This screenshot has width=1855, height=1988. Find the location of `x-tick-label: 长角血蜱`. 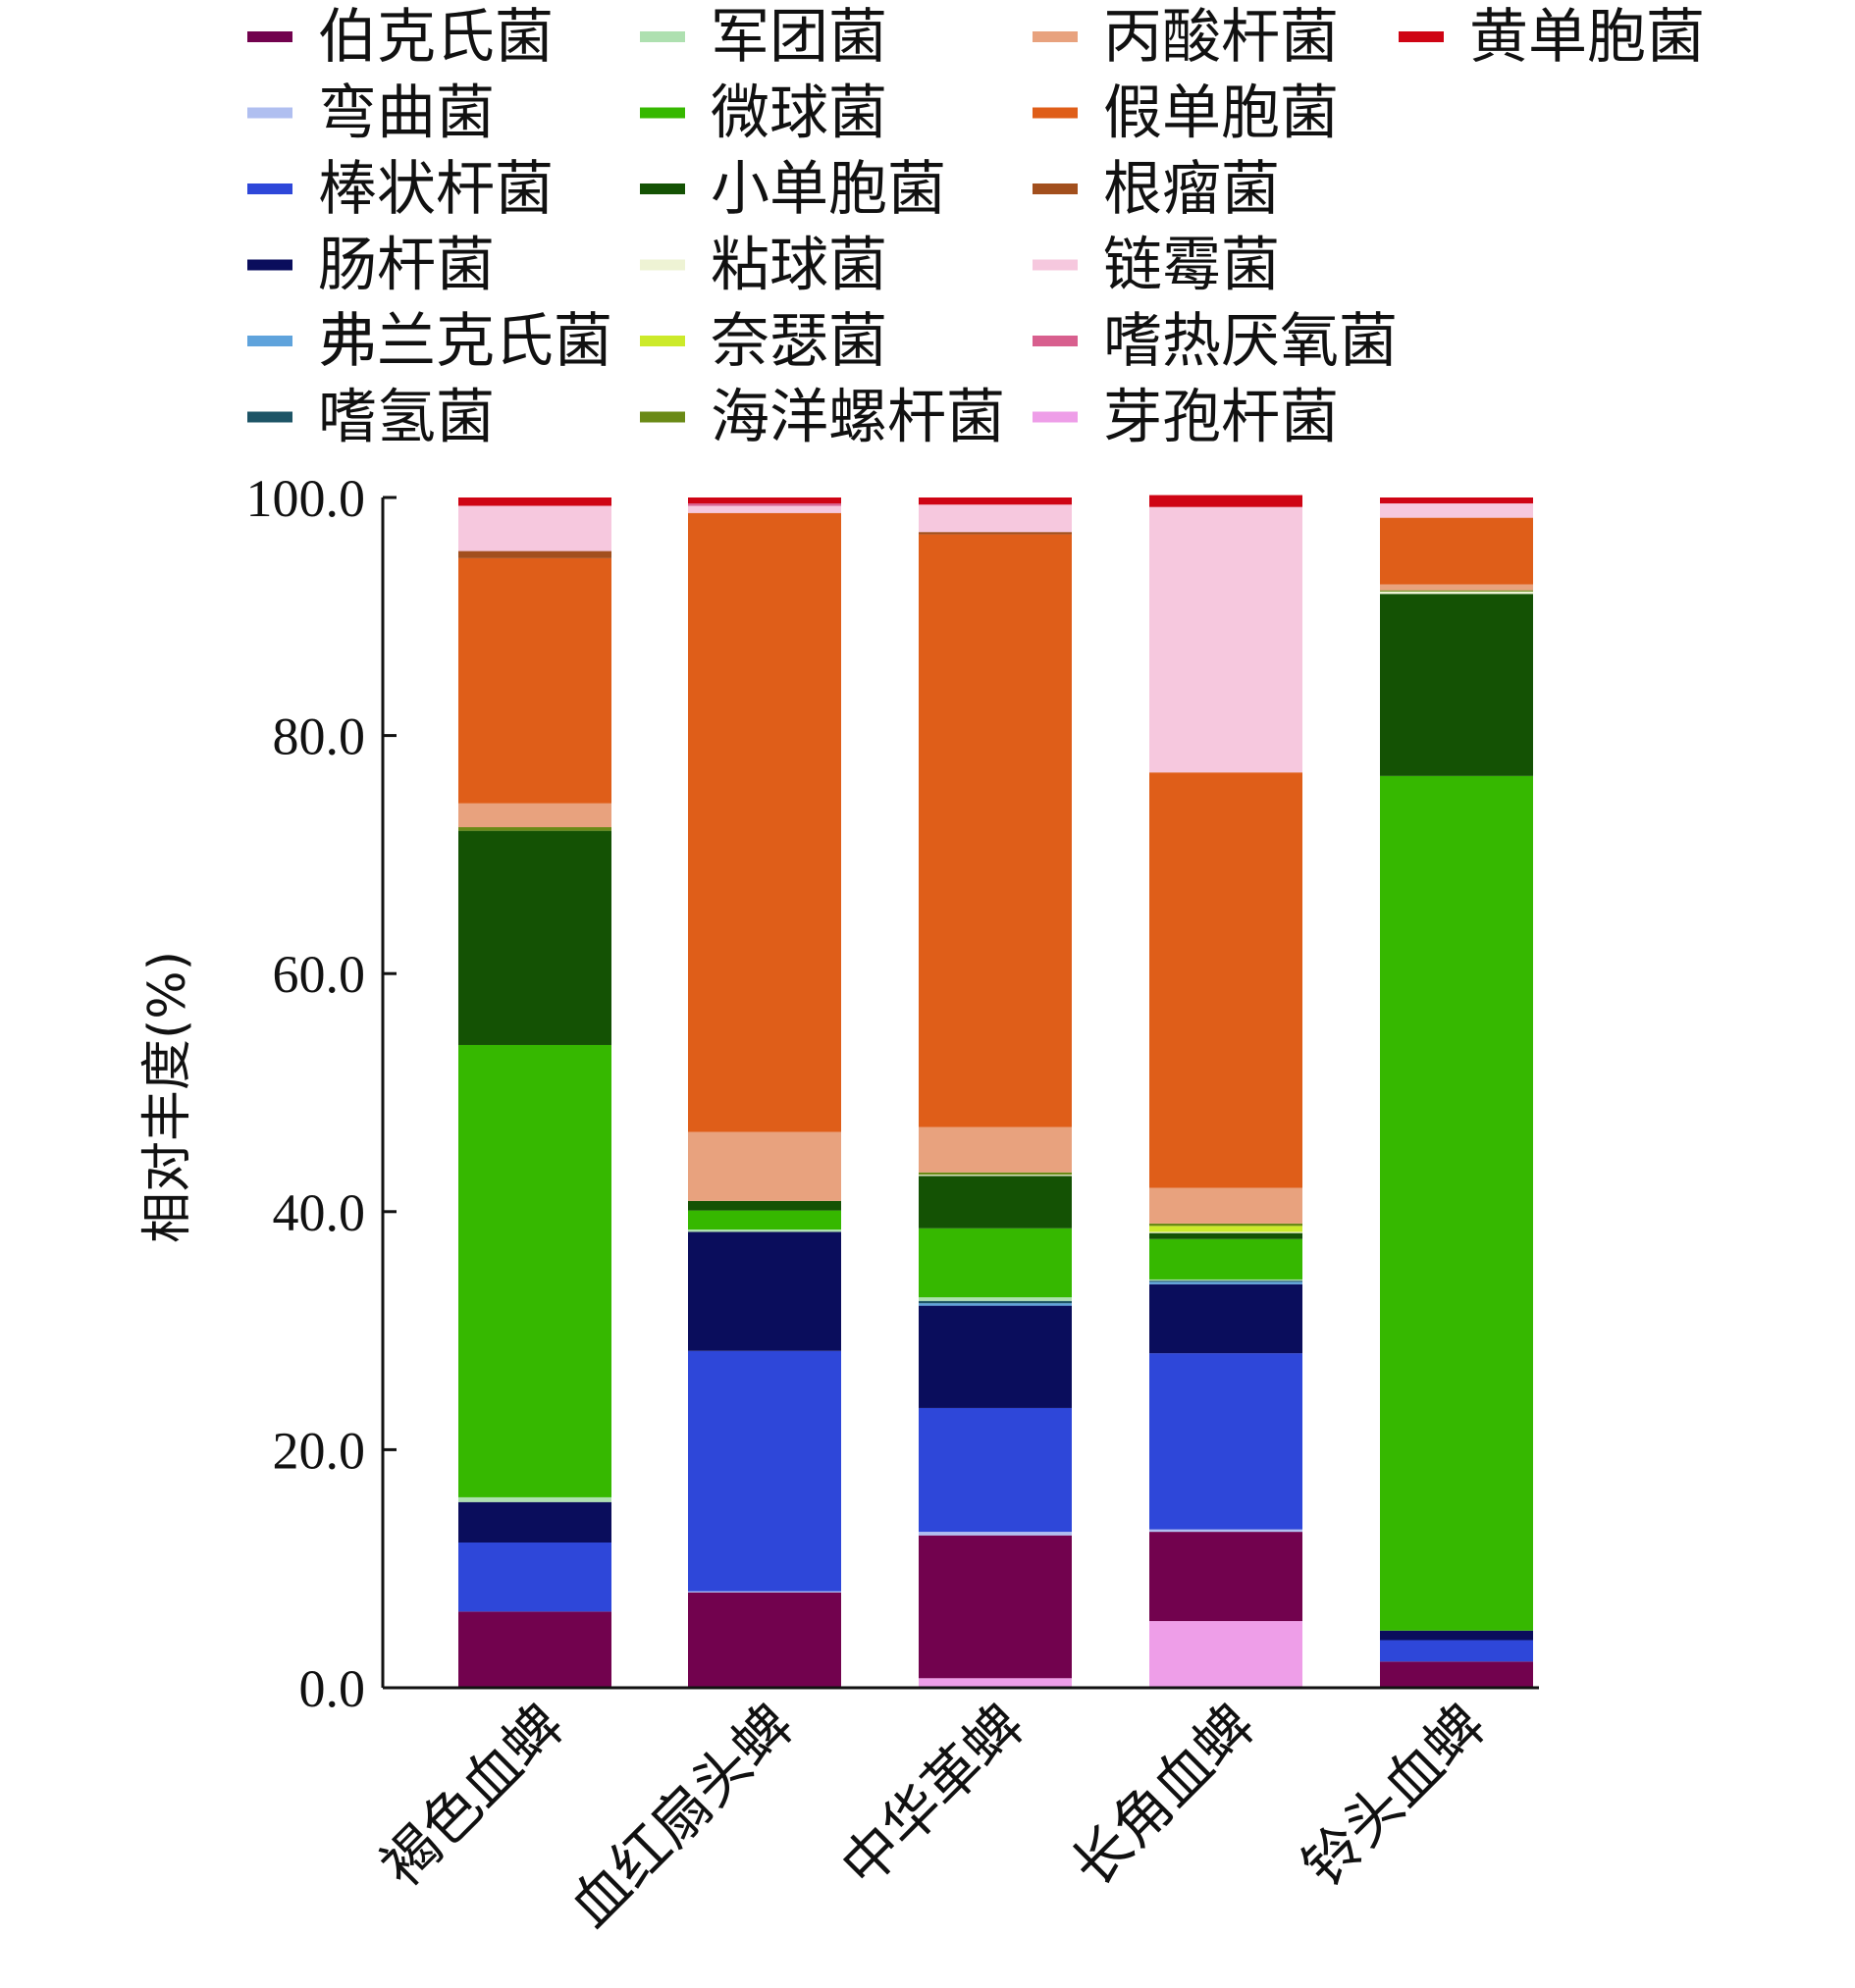

x-tick-label: 长角血蜱 is located at coordinates (1163, 1796).